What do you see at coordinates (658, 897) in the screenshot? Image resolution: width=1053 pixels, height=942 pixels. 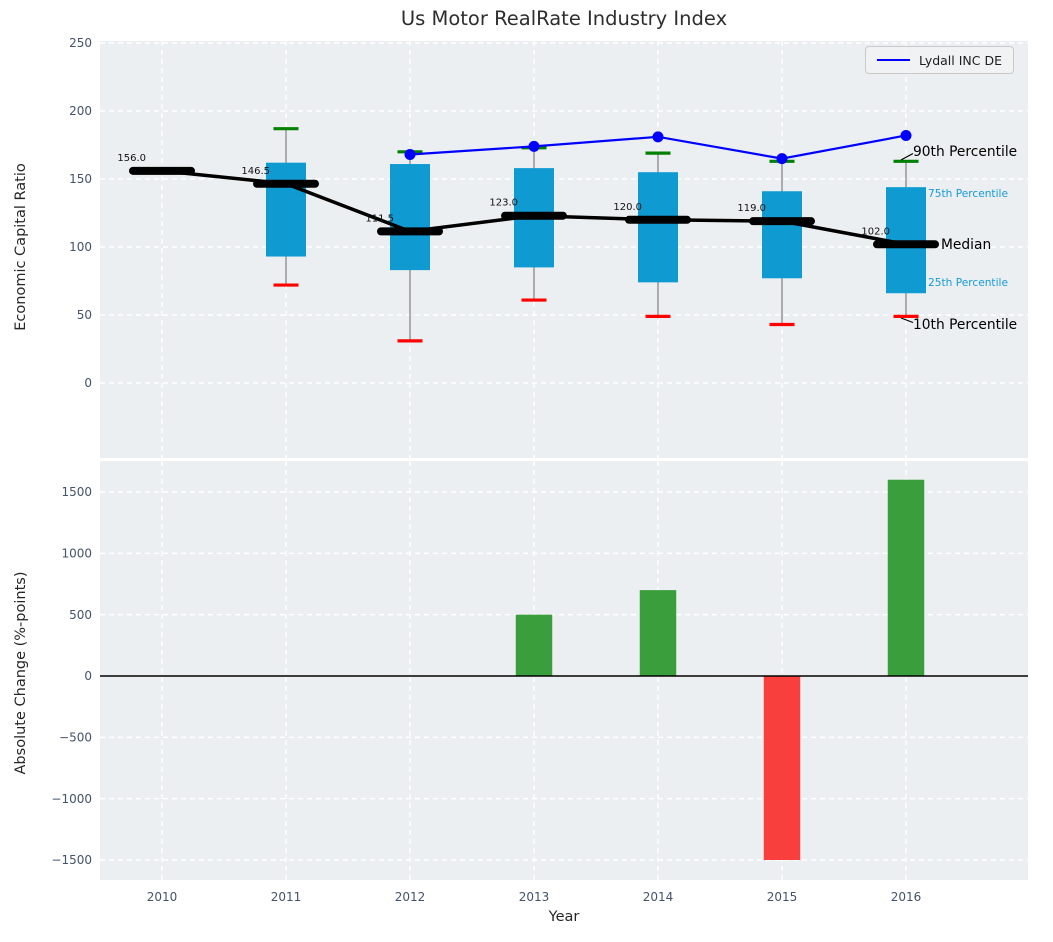 I see `x-tick-label: 2014` at bounding box center [658, 897].